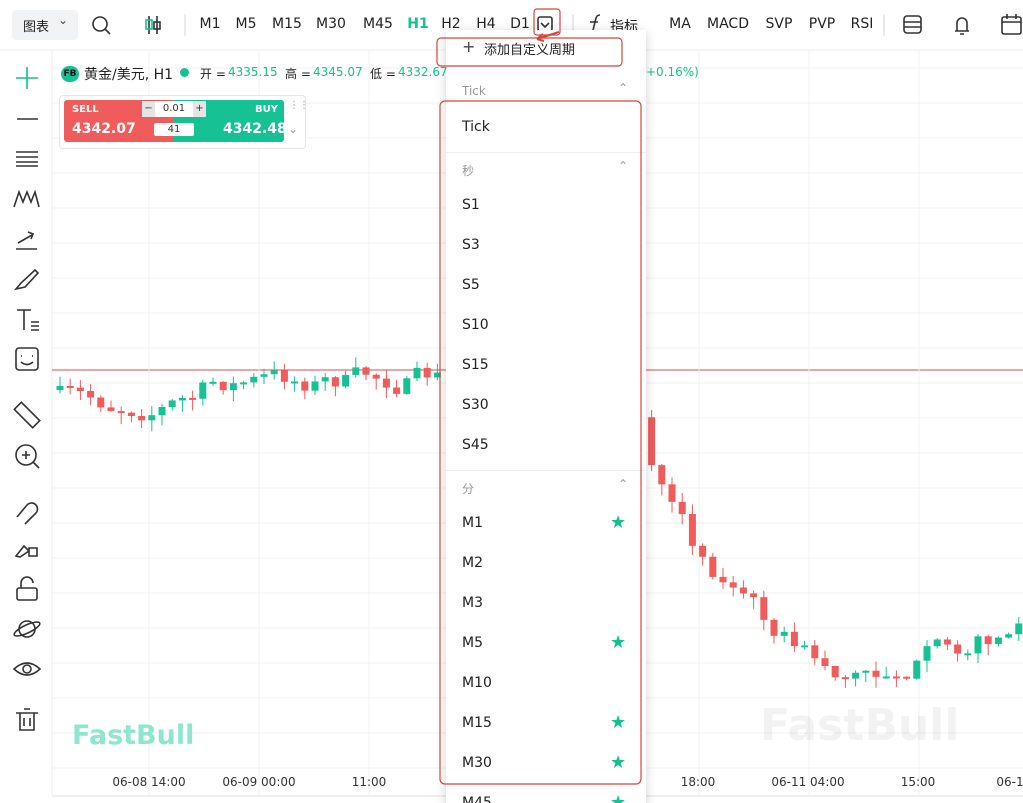  I want to click on lot-input: −0.01 +, so click(174, 109).